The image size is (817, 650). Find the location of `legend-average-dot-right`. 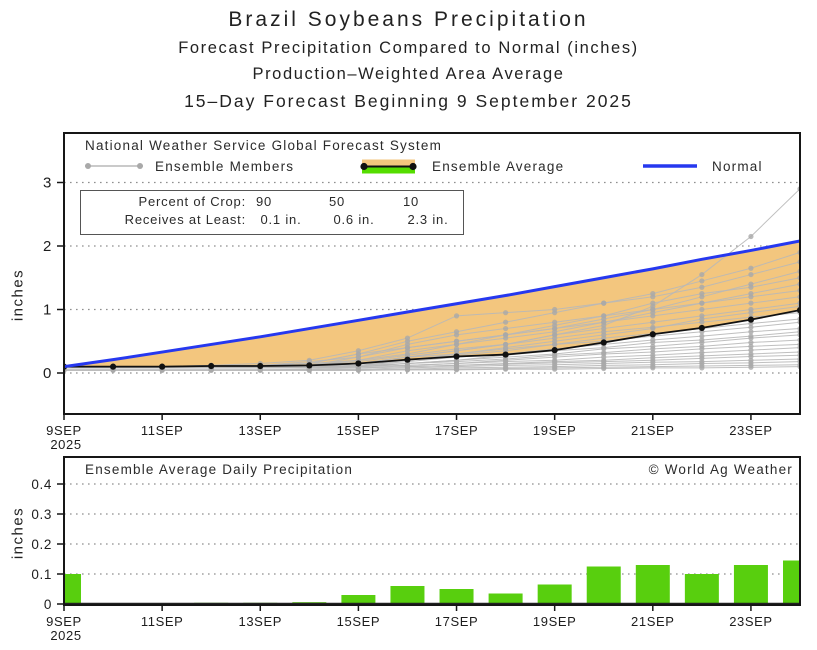

legend-average-dot-right is located at coordinates (413, 166).